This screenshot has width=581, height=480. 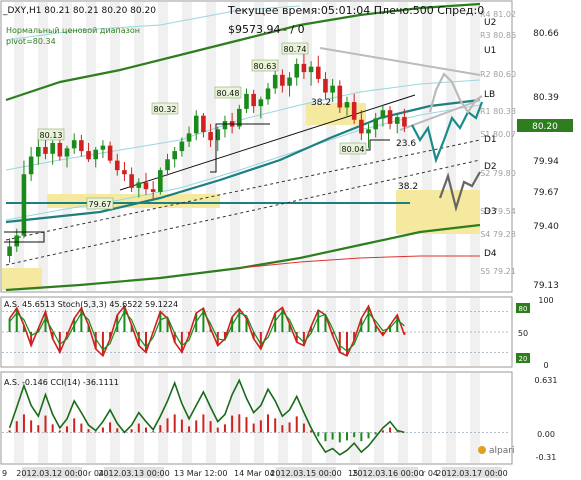 What do you see at coordinates (490, 140) in the screenshot?
I see `level-label-d1: D1` at bounding box center [490, 140].